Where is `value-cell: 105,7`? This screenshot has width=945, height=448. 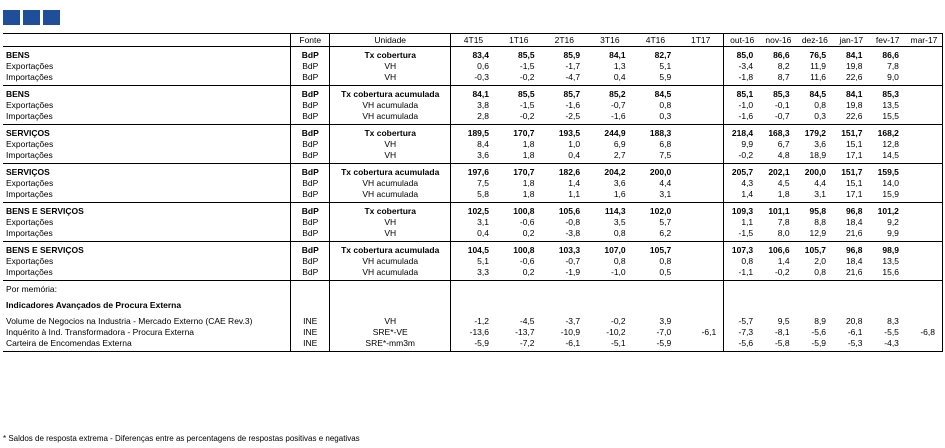
value-cell: 105,7 is located at coordinates (660, 250).